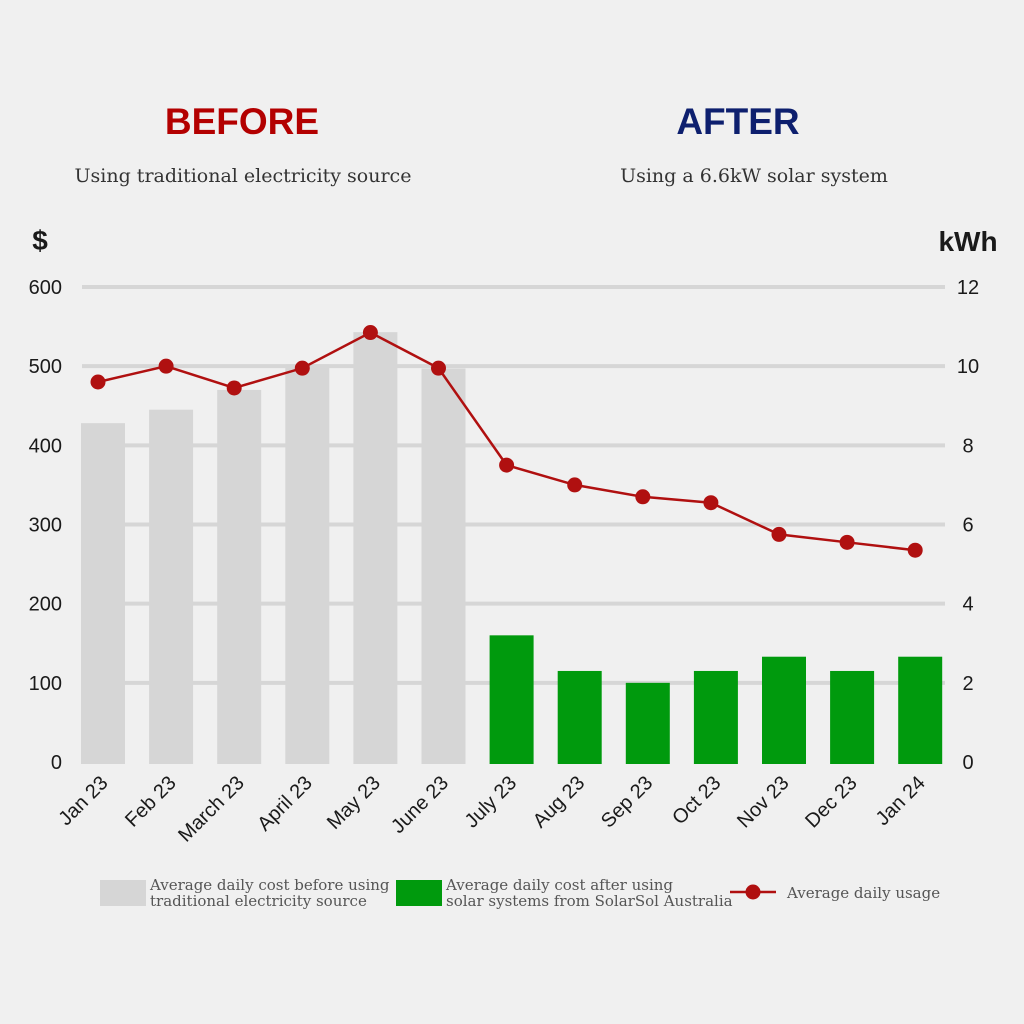 This screenshot has width=1024, height=1024. Describe the element at coordinates (419, 893) in the screenshot. I see `legend-swatch-after` at that location.